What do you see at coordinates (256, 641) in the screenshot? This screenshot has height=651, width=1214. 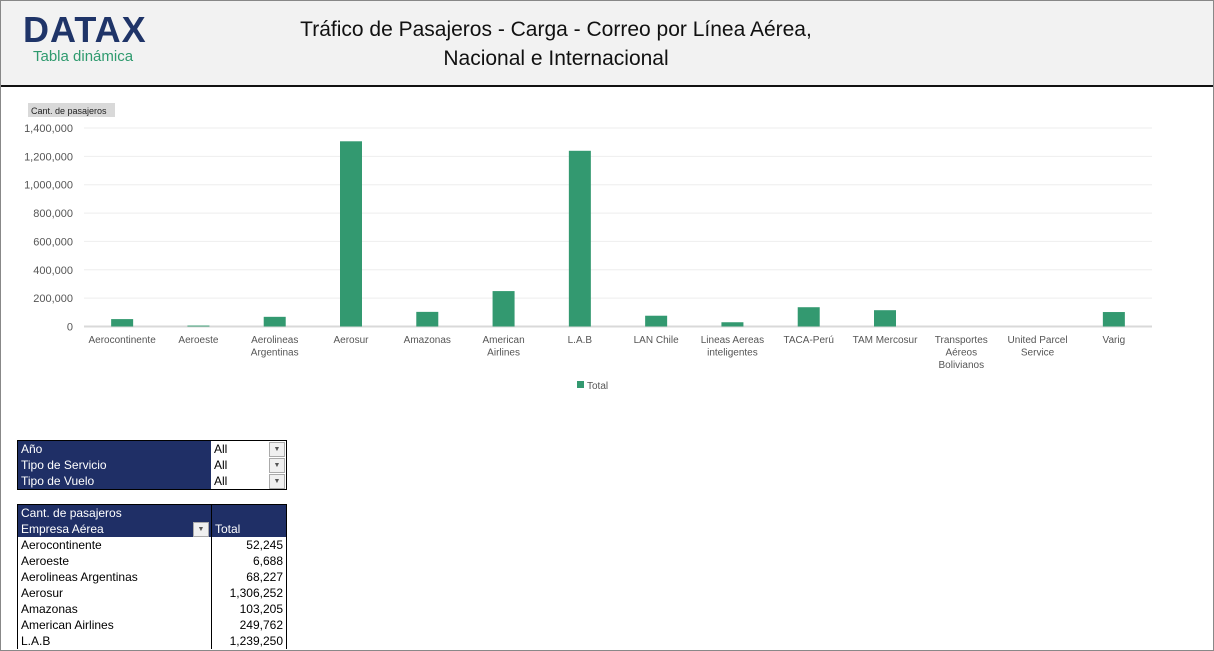 I see `airline-total: 1,239,250` at bounding box center [256, 641].